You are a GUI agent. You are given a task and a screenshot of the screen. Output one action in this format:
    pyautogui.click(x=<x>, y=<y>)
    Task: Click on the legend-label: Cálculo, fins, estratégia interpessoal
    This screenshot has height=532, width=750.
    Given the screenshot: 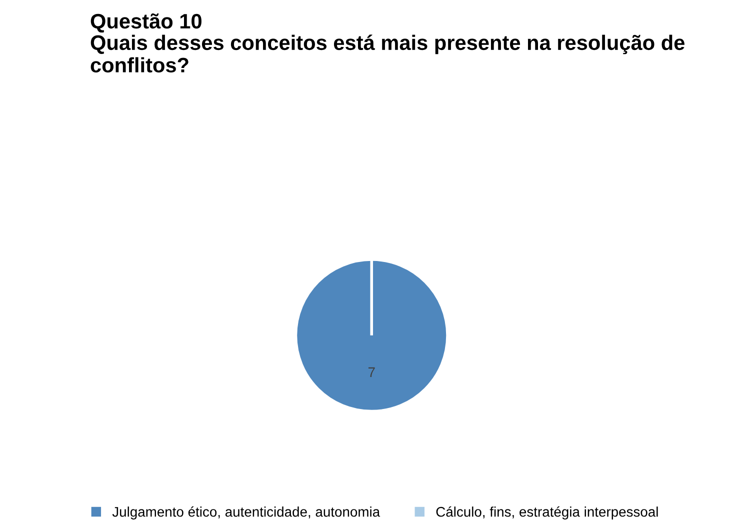 What is the action you would take?
    pyautogui.click(x=547, y=513)
    